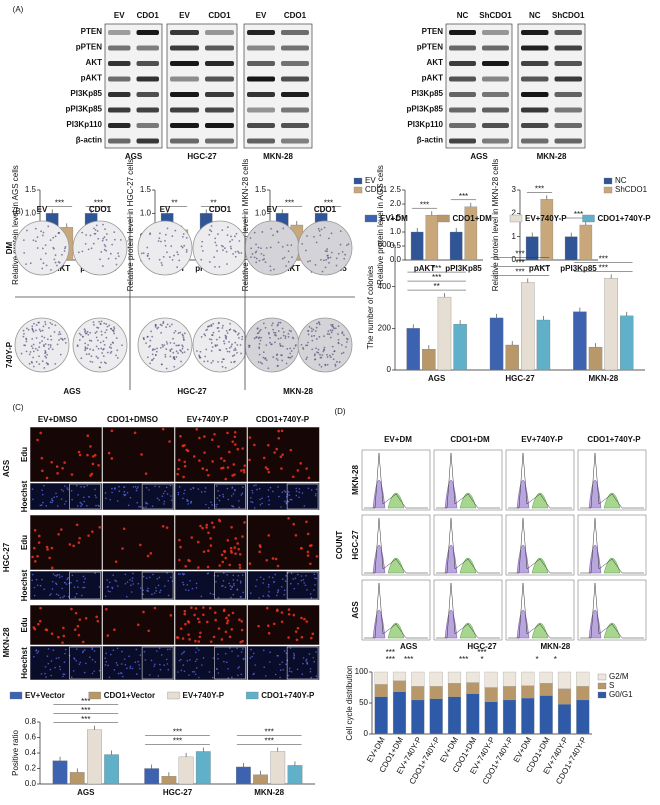 This screenshot has width=660, height=805. What do you see at coordinates (245, 225) in the screenshot?
I see `y-axis-label: Relative protein level in MKN-28 cells` at bounding box center [245, 225].